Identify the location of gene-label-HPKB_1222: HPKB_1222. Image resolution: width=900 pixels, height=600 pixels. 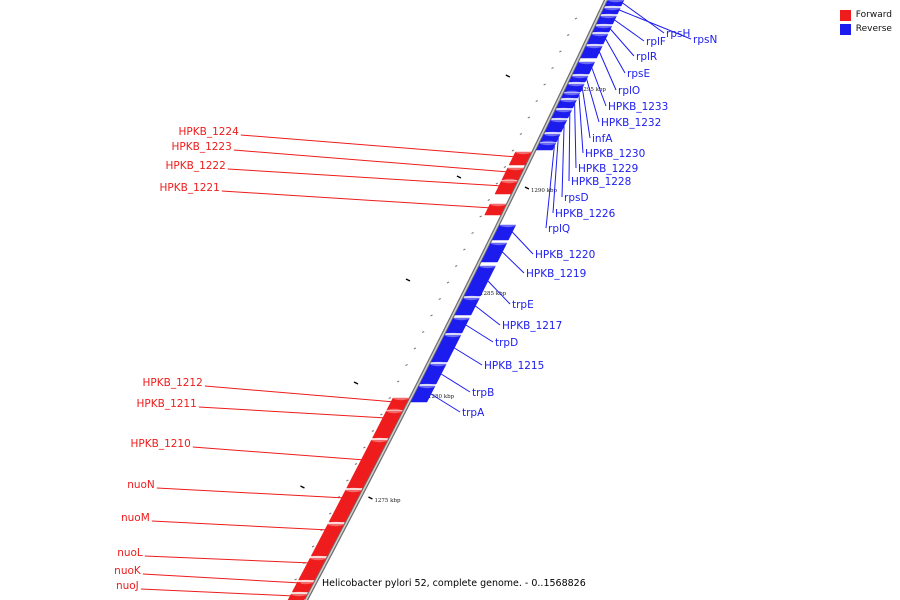
(196, 166).